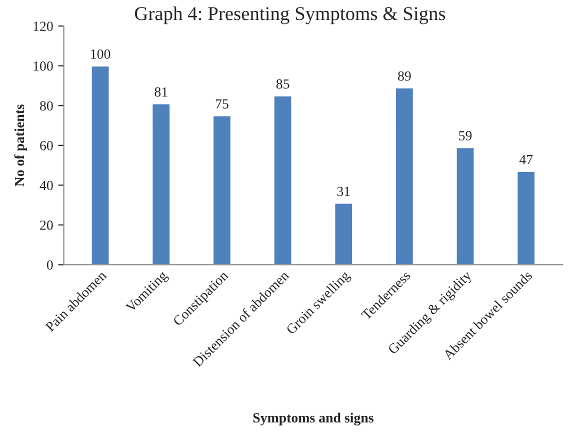 The height and width of the screenshot is (434, 580). I want to click on y-tick-label: 60, so click(46, 145).